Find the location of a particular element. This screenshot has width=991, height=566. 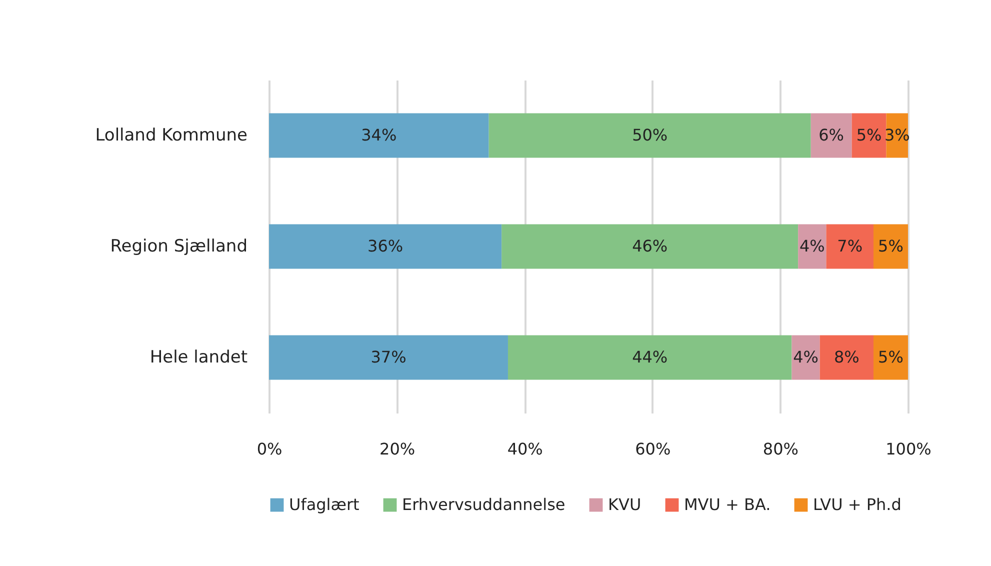

x-tick-label: 100% is located at coordinates (909, 449).